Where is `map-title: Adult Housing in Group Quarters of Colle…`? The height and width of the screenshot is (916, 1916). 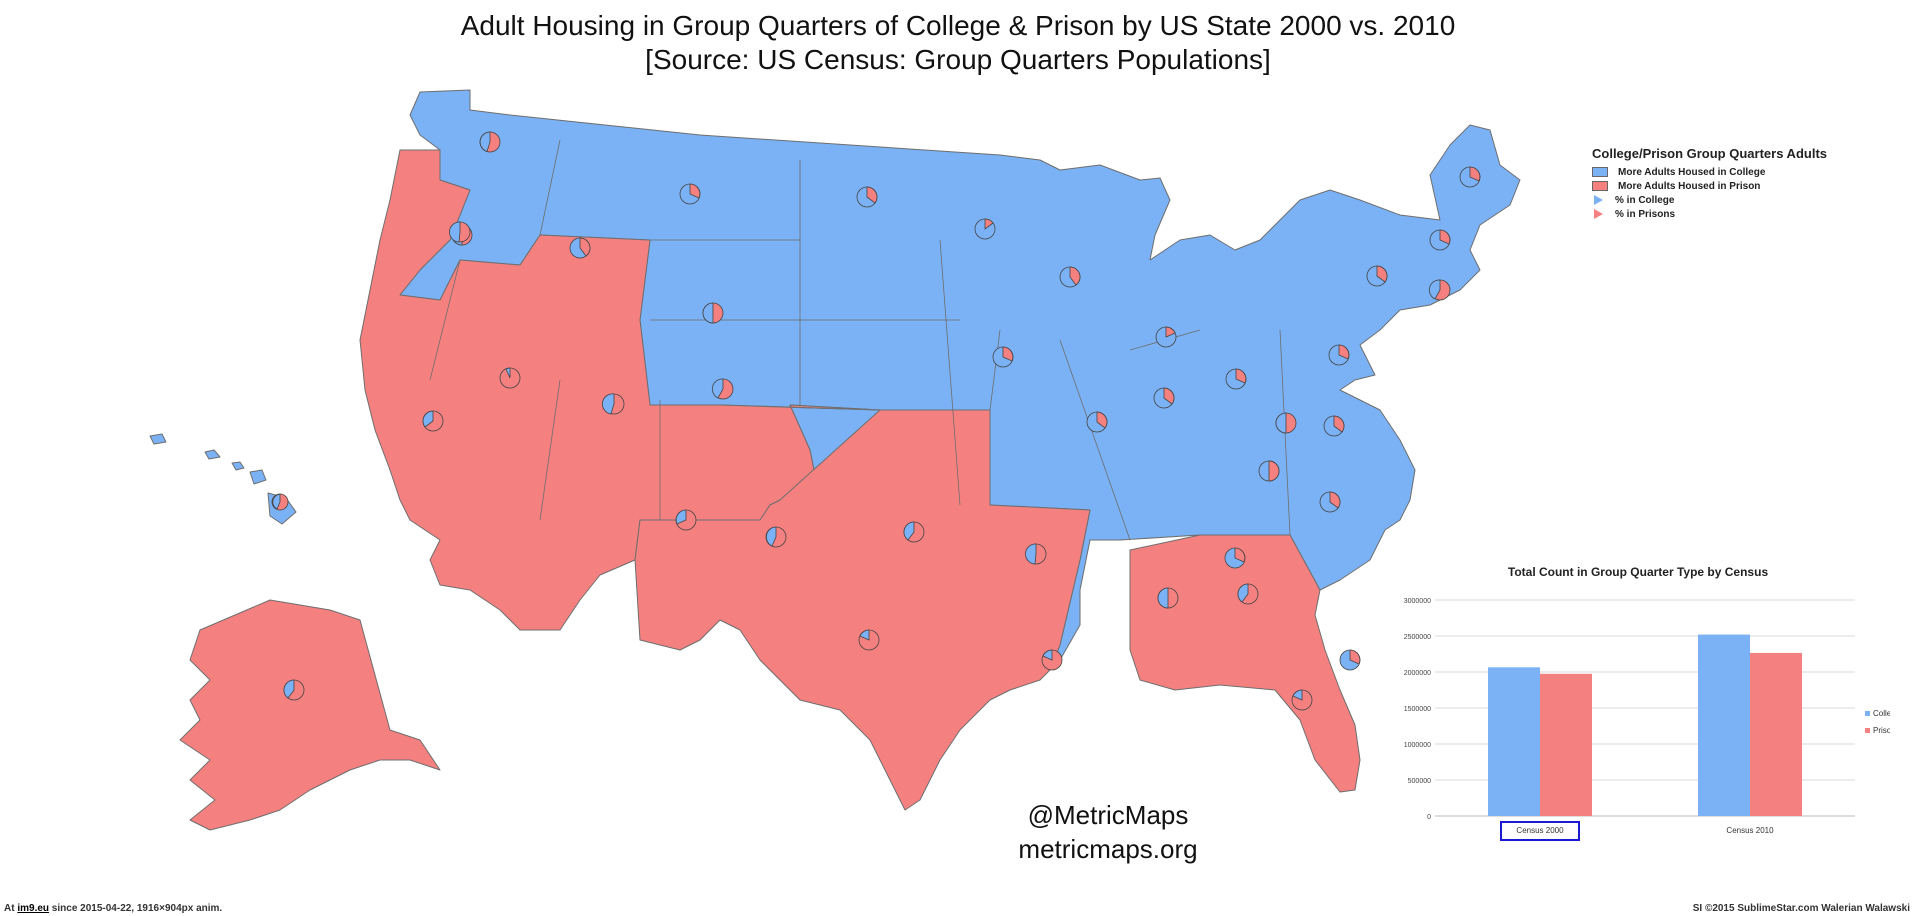 map-title: Adult Housing in Group Quarters of Colle… is located at coordinates (958, 25).